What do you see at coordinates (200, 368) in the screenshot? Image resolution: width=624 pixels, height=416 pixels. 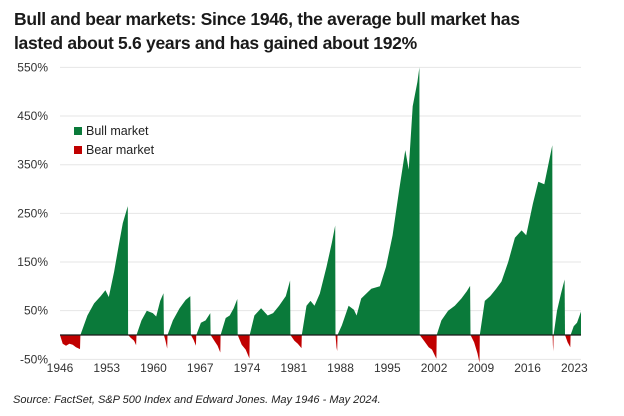 I see `x-tick-label: 1967` at bounding box center [200, 368].